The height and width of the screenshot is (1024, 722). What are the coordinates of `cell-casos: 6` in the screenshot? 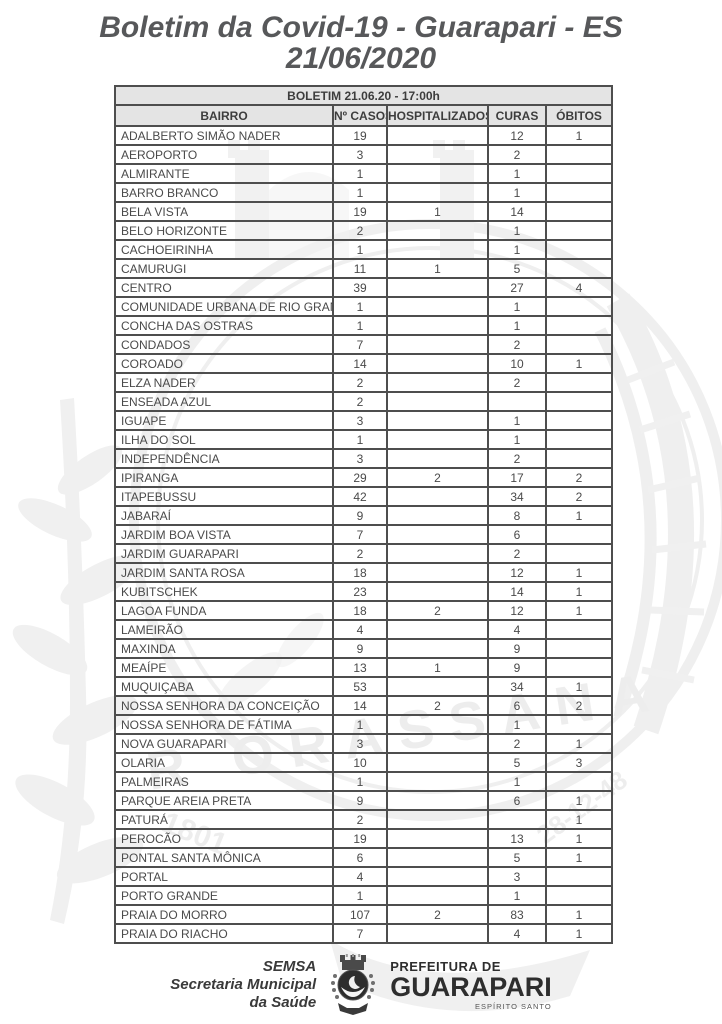 It's located at (360, 857).